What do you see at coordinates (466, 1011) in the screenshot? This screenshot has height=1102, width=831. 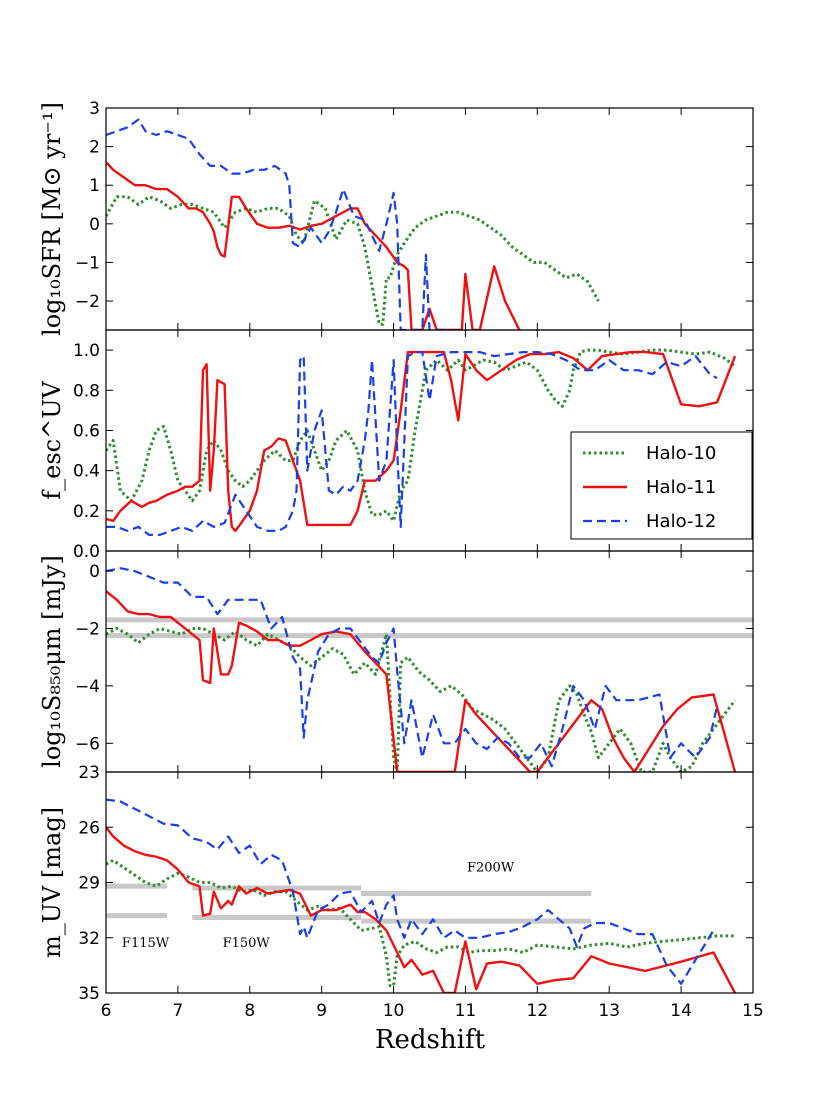 I see `x-tick-label: 11` at bounding box center [466, 1011].